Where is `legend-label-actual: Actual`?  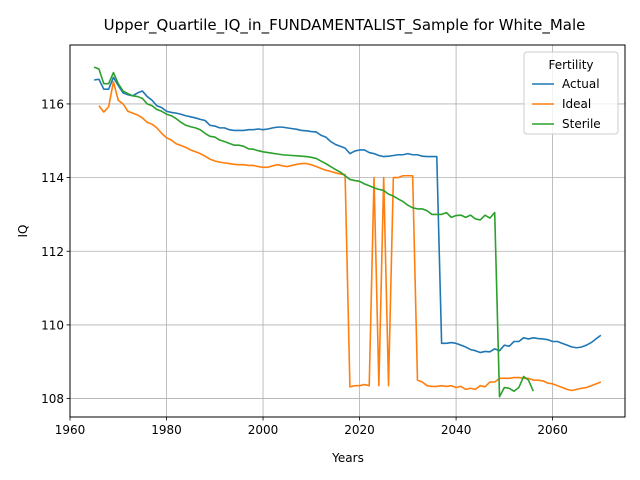
legend-label-actual: Actual is located at coordinates (581, 84).